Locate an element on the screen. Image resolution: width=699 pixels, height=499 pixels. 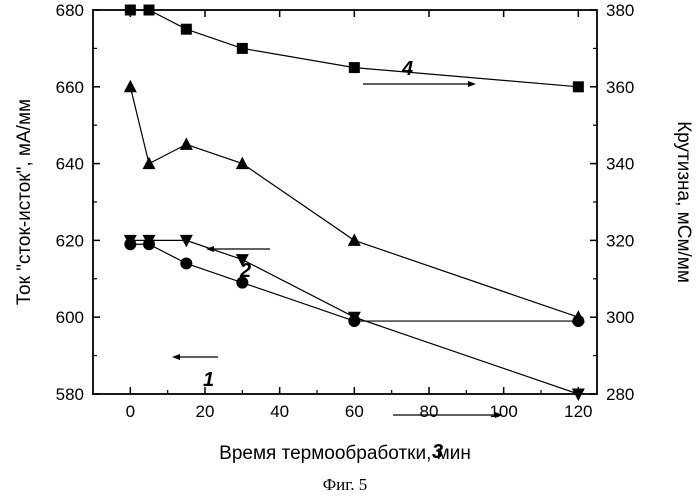
curve-label-4: 4 is located at coordinates (407, 69).